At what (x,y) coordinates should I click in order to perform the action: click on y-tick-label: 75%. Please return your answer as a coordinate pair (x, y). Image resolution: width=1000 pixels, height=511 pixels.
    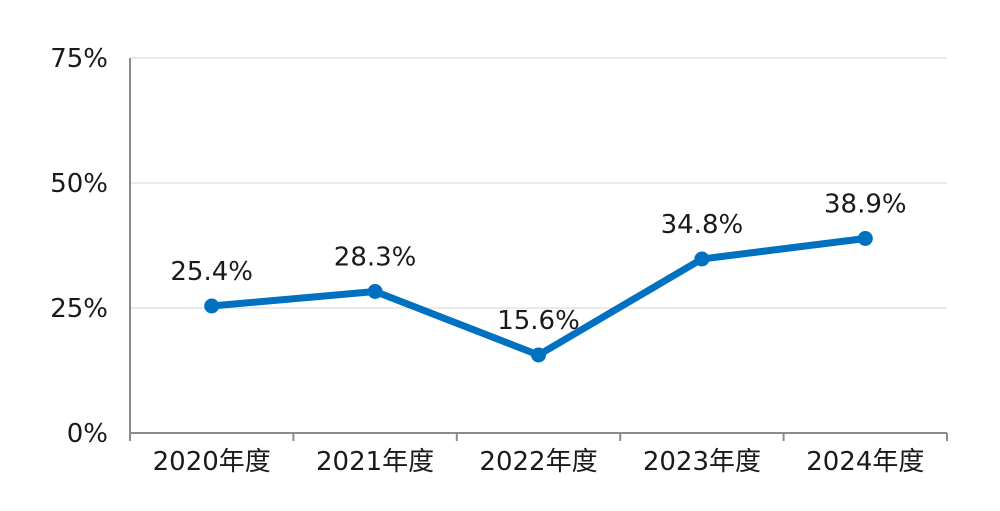
    Looking at the image, I should click on (79, 59).